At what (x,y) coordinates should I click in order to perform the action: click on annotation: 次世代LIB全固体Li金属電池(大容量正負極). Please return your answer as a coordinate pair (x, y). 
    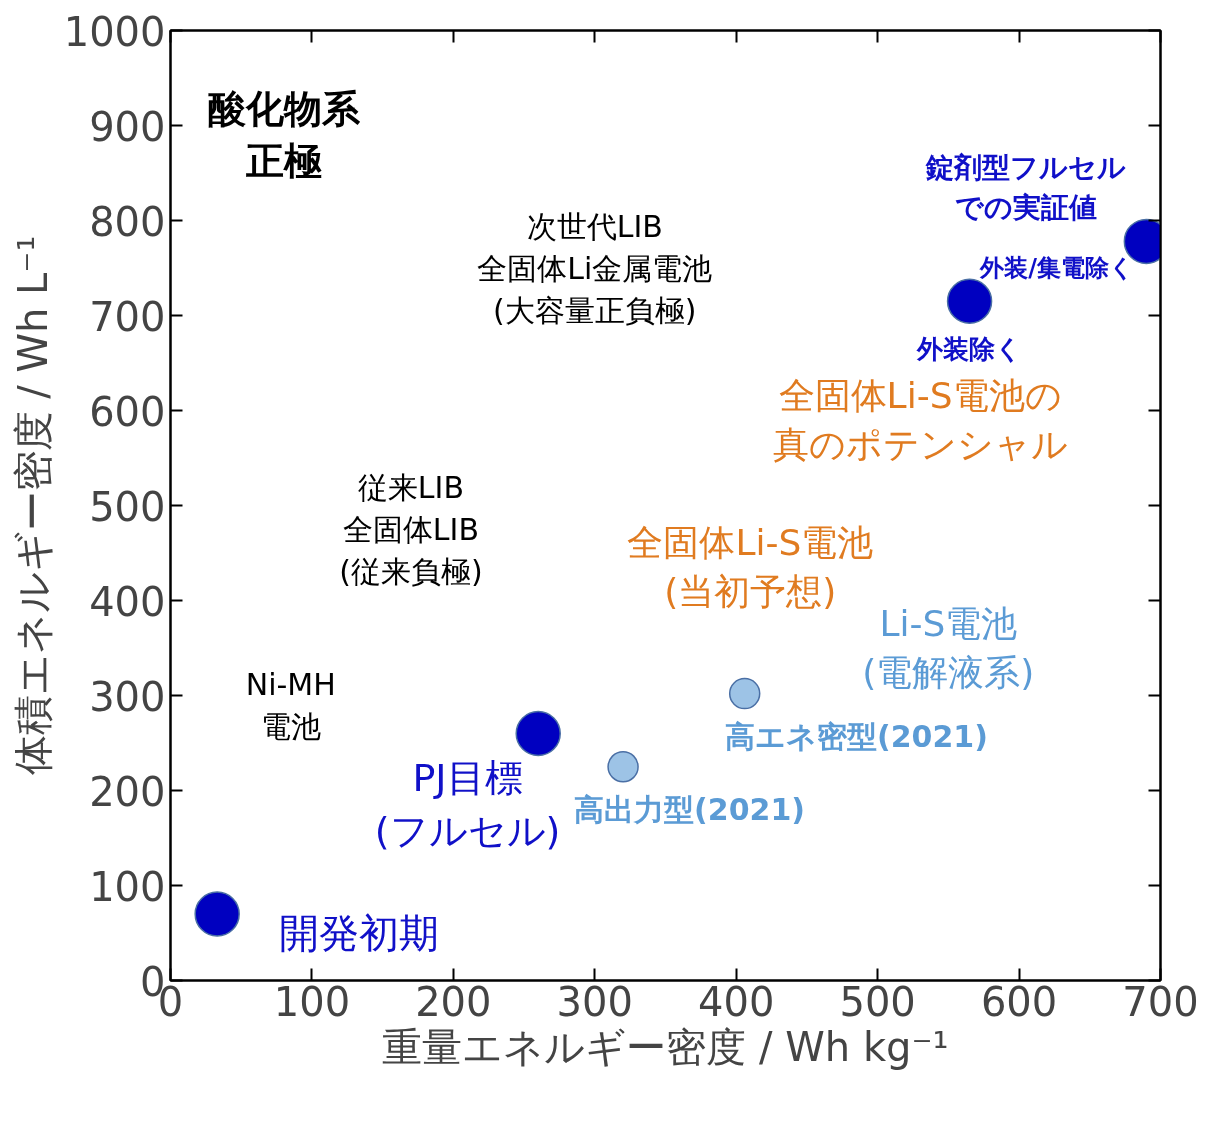
    Looking at the image, I should click on (595, 268).